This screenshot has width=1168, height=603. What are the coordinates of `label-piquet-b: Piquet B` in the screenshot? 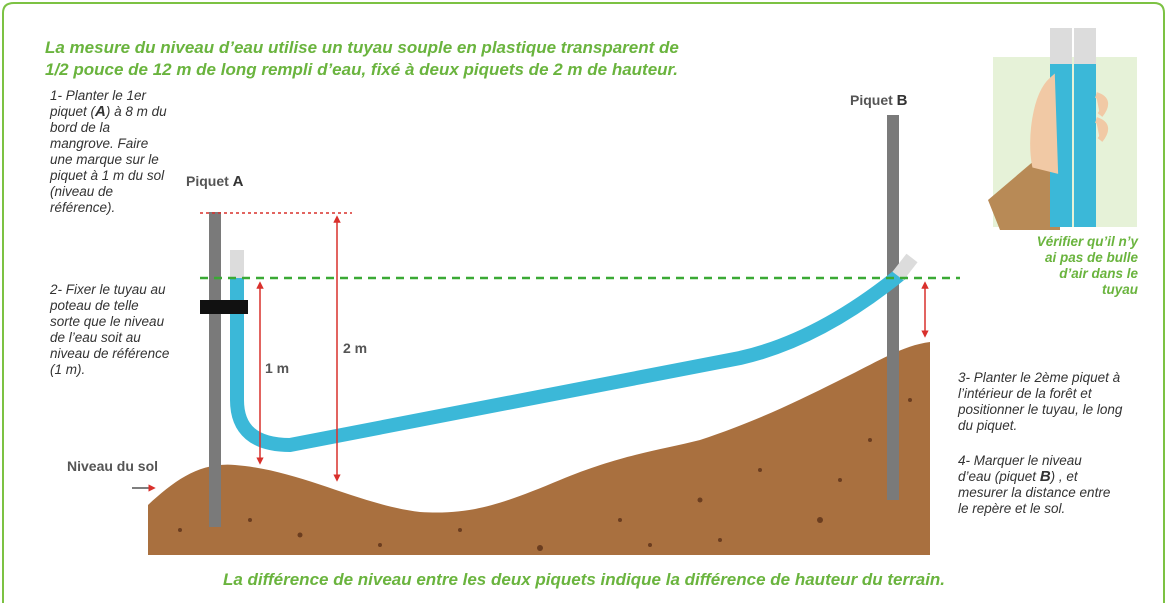 It's located at (879, 100).